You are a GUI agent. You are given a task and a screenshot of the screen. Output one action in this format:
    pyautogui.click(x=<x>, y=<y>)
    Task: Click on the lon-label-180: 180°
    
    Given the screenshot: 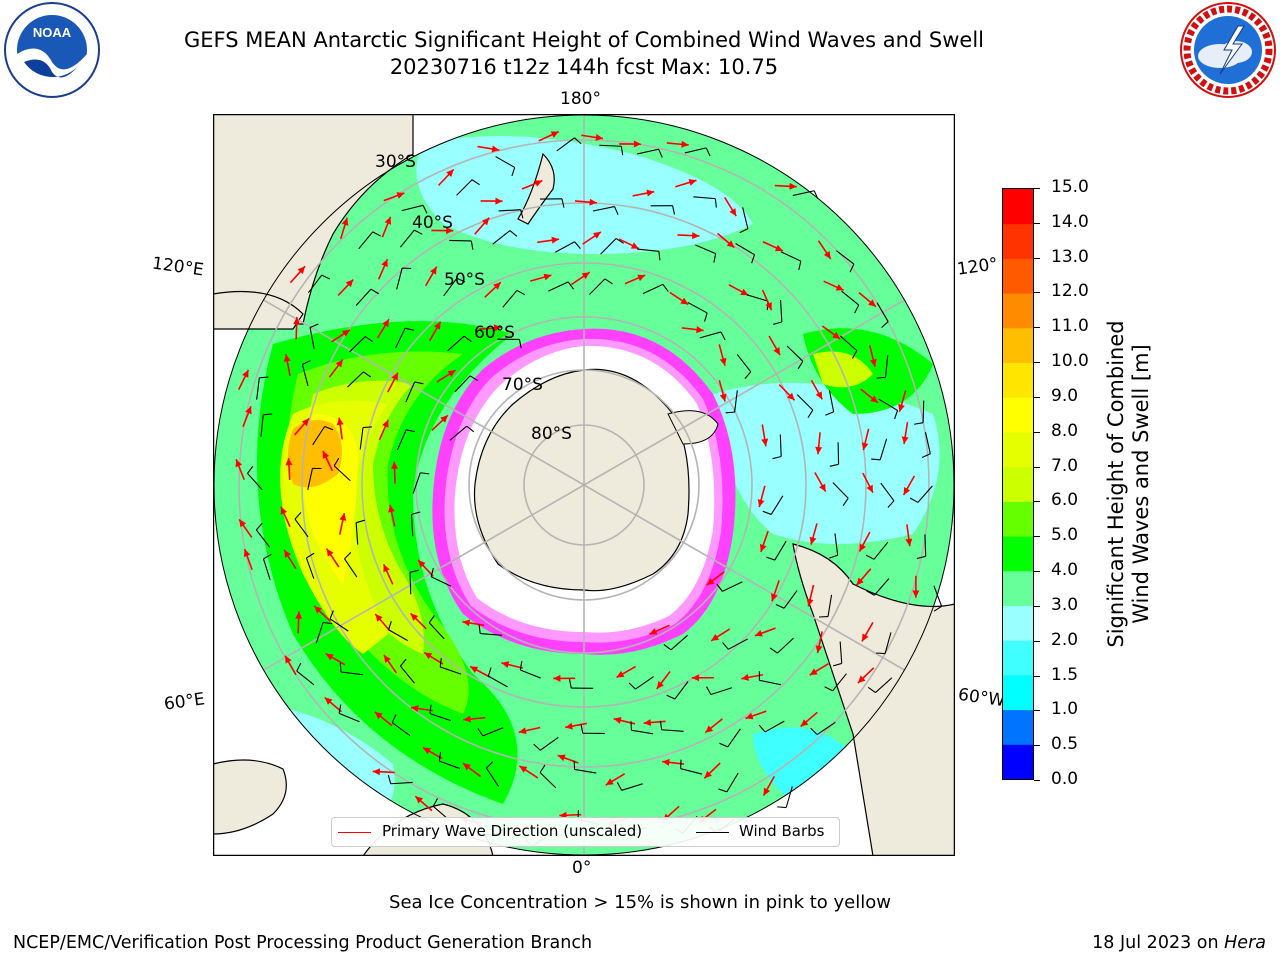 What is the action you would take?
    pyautogui.click(x=580, y=99)
    